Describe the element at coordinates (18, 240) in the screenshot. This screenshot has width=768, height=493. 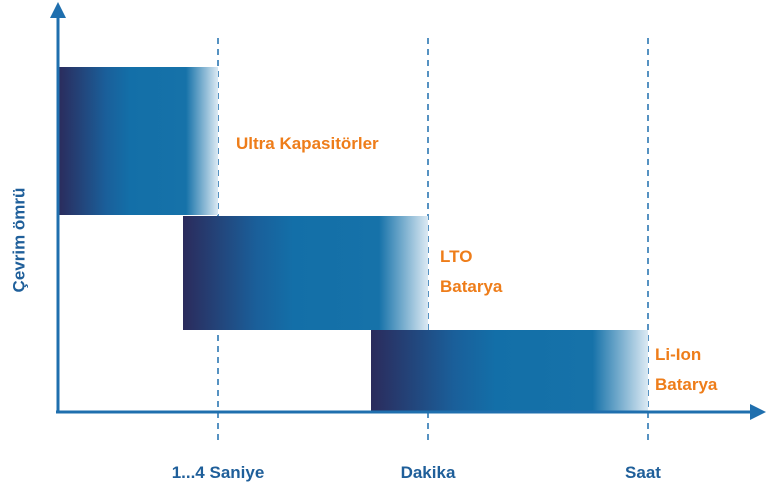
I see `y-axis-label: Çevrim ömrü` at that location.